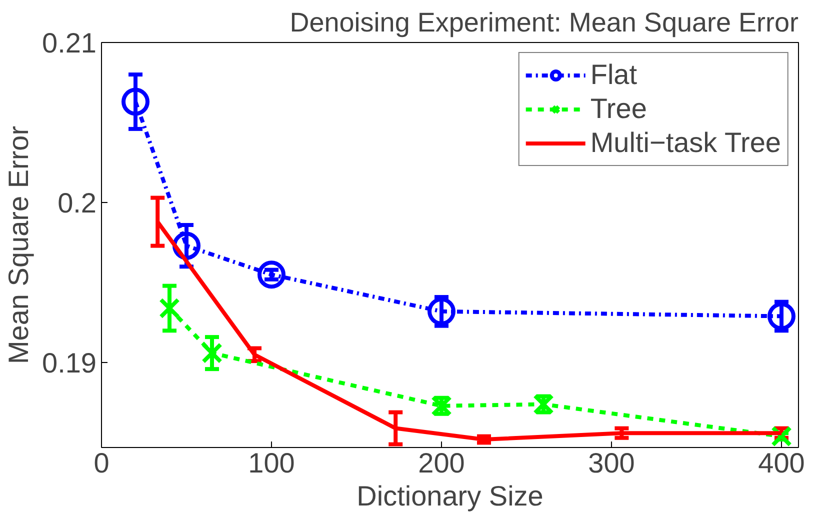 Image resolution: width=823 pixels, height=514 pixels. What do you see at coordinates (618, 109) in the screenshot?
I see `legend-label: Tree` at bounding box center [618, 109].